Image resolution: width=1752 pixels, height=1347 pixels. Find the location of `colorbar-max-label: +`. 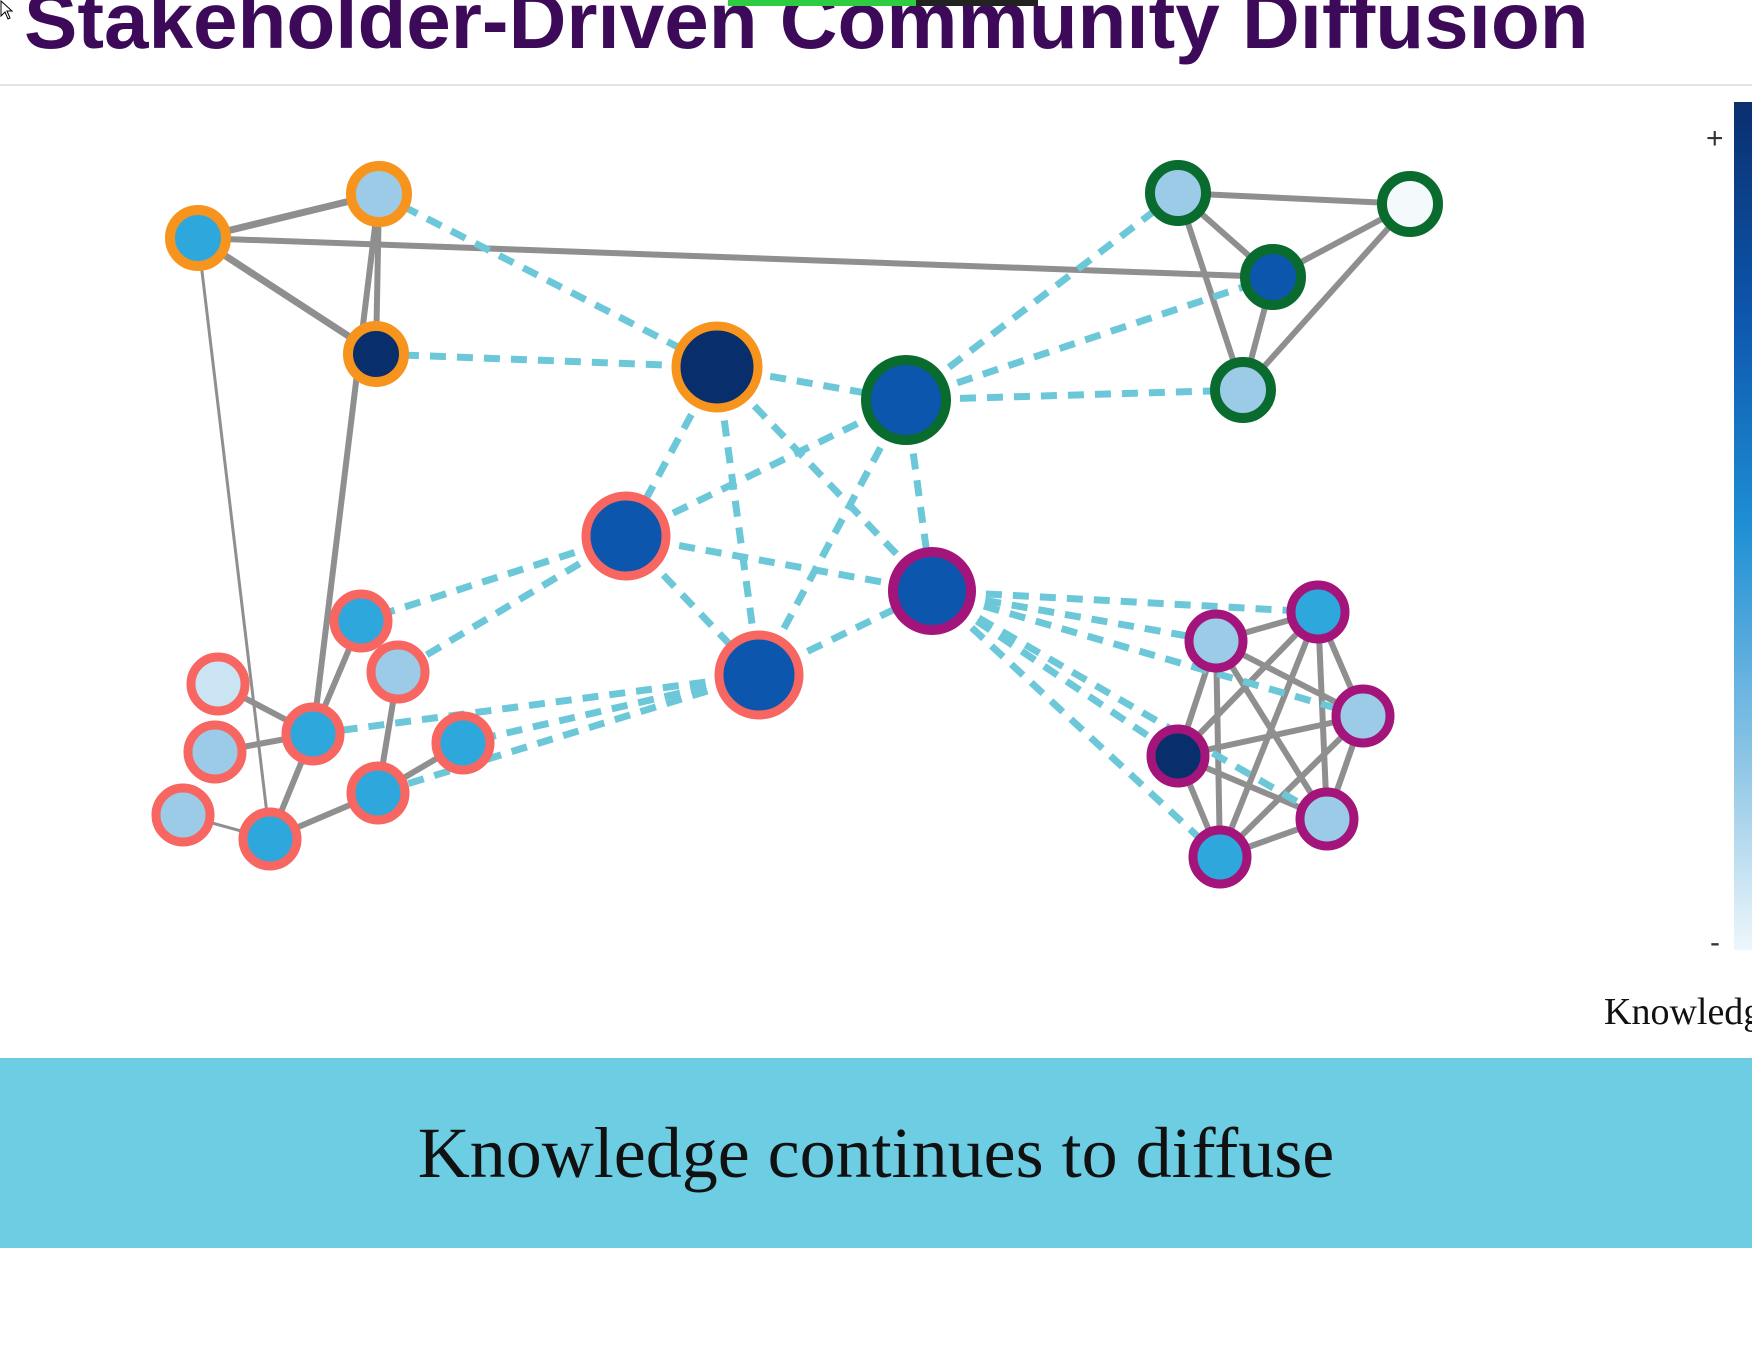

colorbar-max-label: + is located at coordinates (1715, 138).